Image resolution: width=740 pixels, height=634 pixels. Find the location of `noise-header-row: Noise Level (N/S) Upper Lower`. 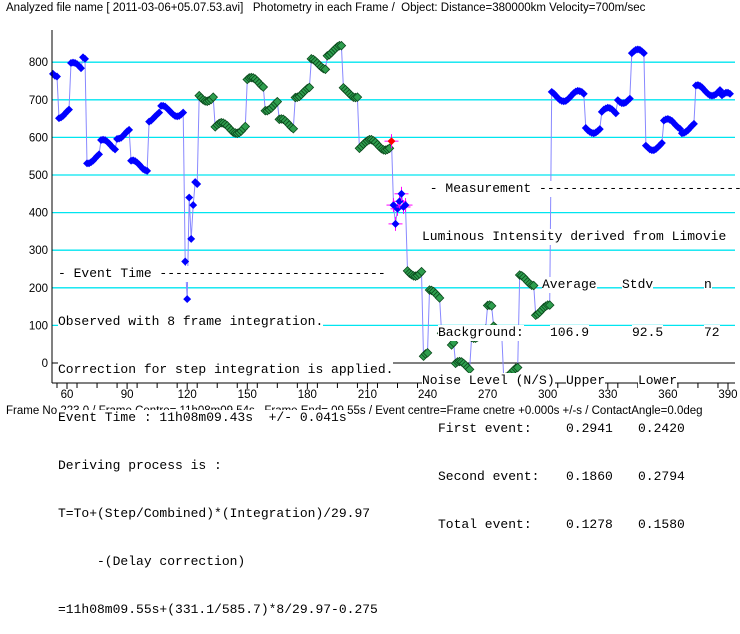

noise-header-row: Noise Level (N/S) Upper Lower is located at coordinates (580, 381).